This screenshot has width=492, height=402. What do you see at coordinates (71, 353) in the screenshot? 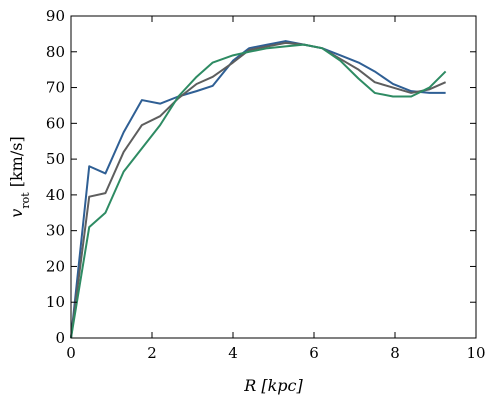
I see `x-tick-label: 0` at bounding box center [71, 353].